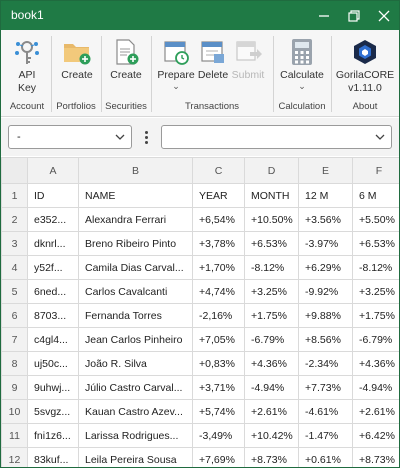 This screenshot has height=468, width=400. Describe the element at coordinates (271, 195) in the screenshot. I see `table-cell: MONTH` at that location.